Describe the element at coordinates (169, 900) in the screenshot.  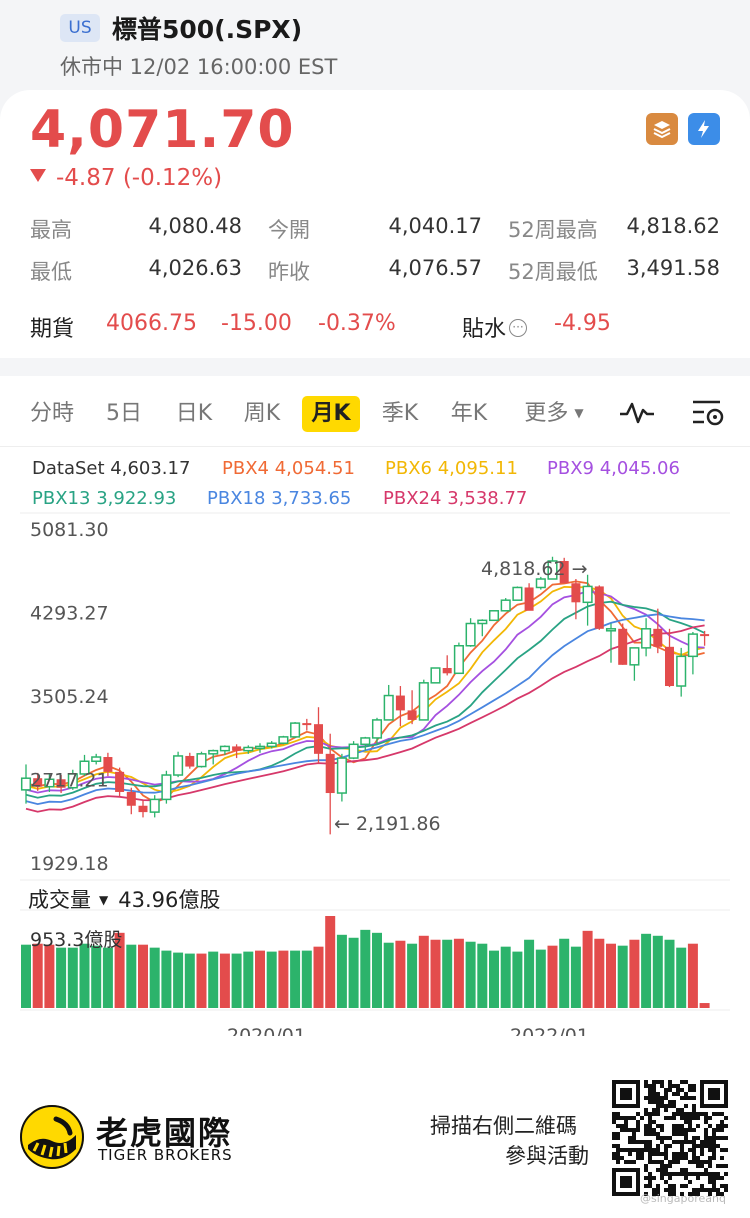
I see `volume-total: 43.96億股` at that location.